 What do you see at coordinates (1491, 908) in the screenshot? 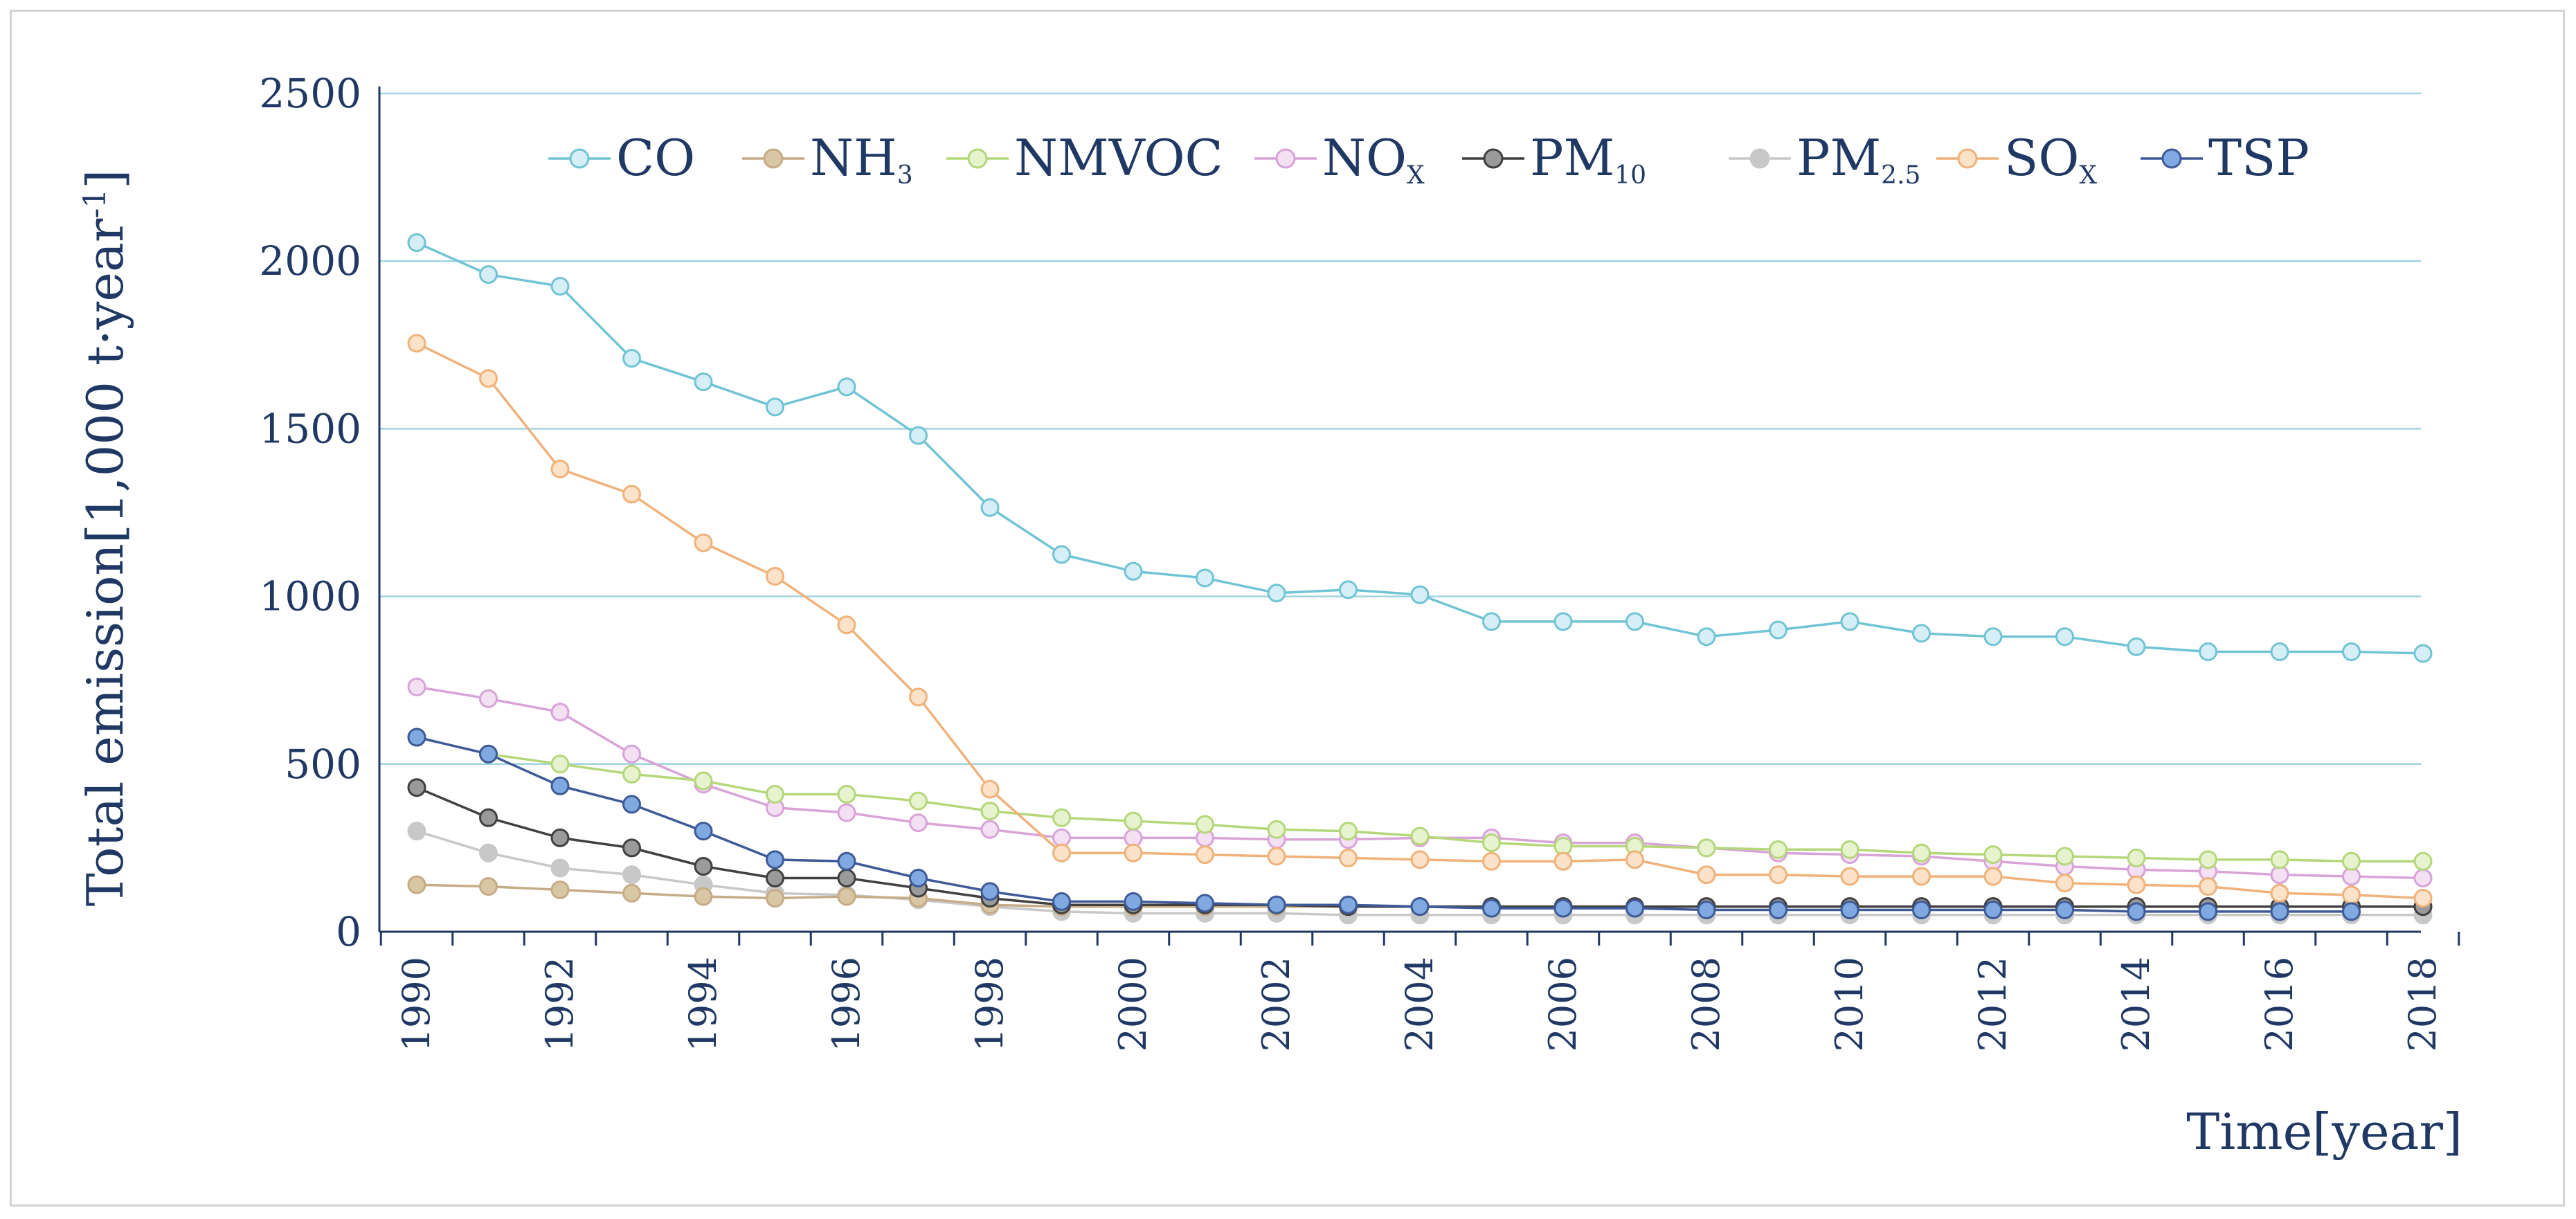
I see `data-point-tsp-2005` at bounding box center [1491, 908].